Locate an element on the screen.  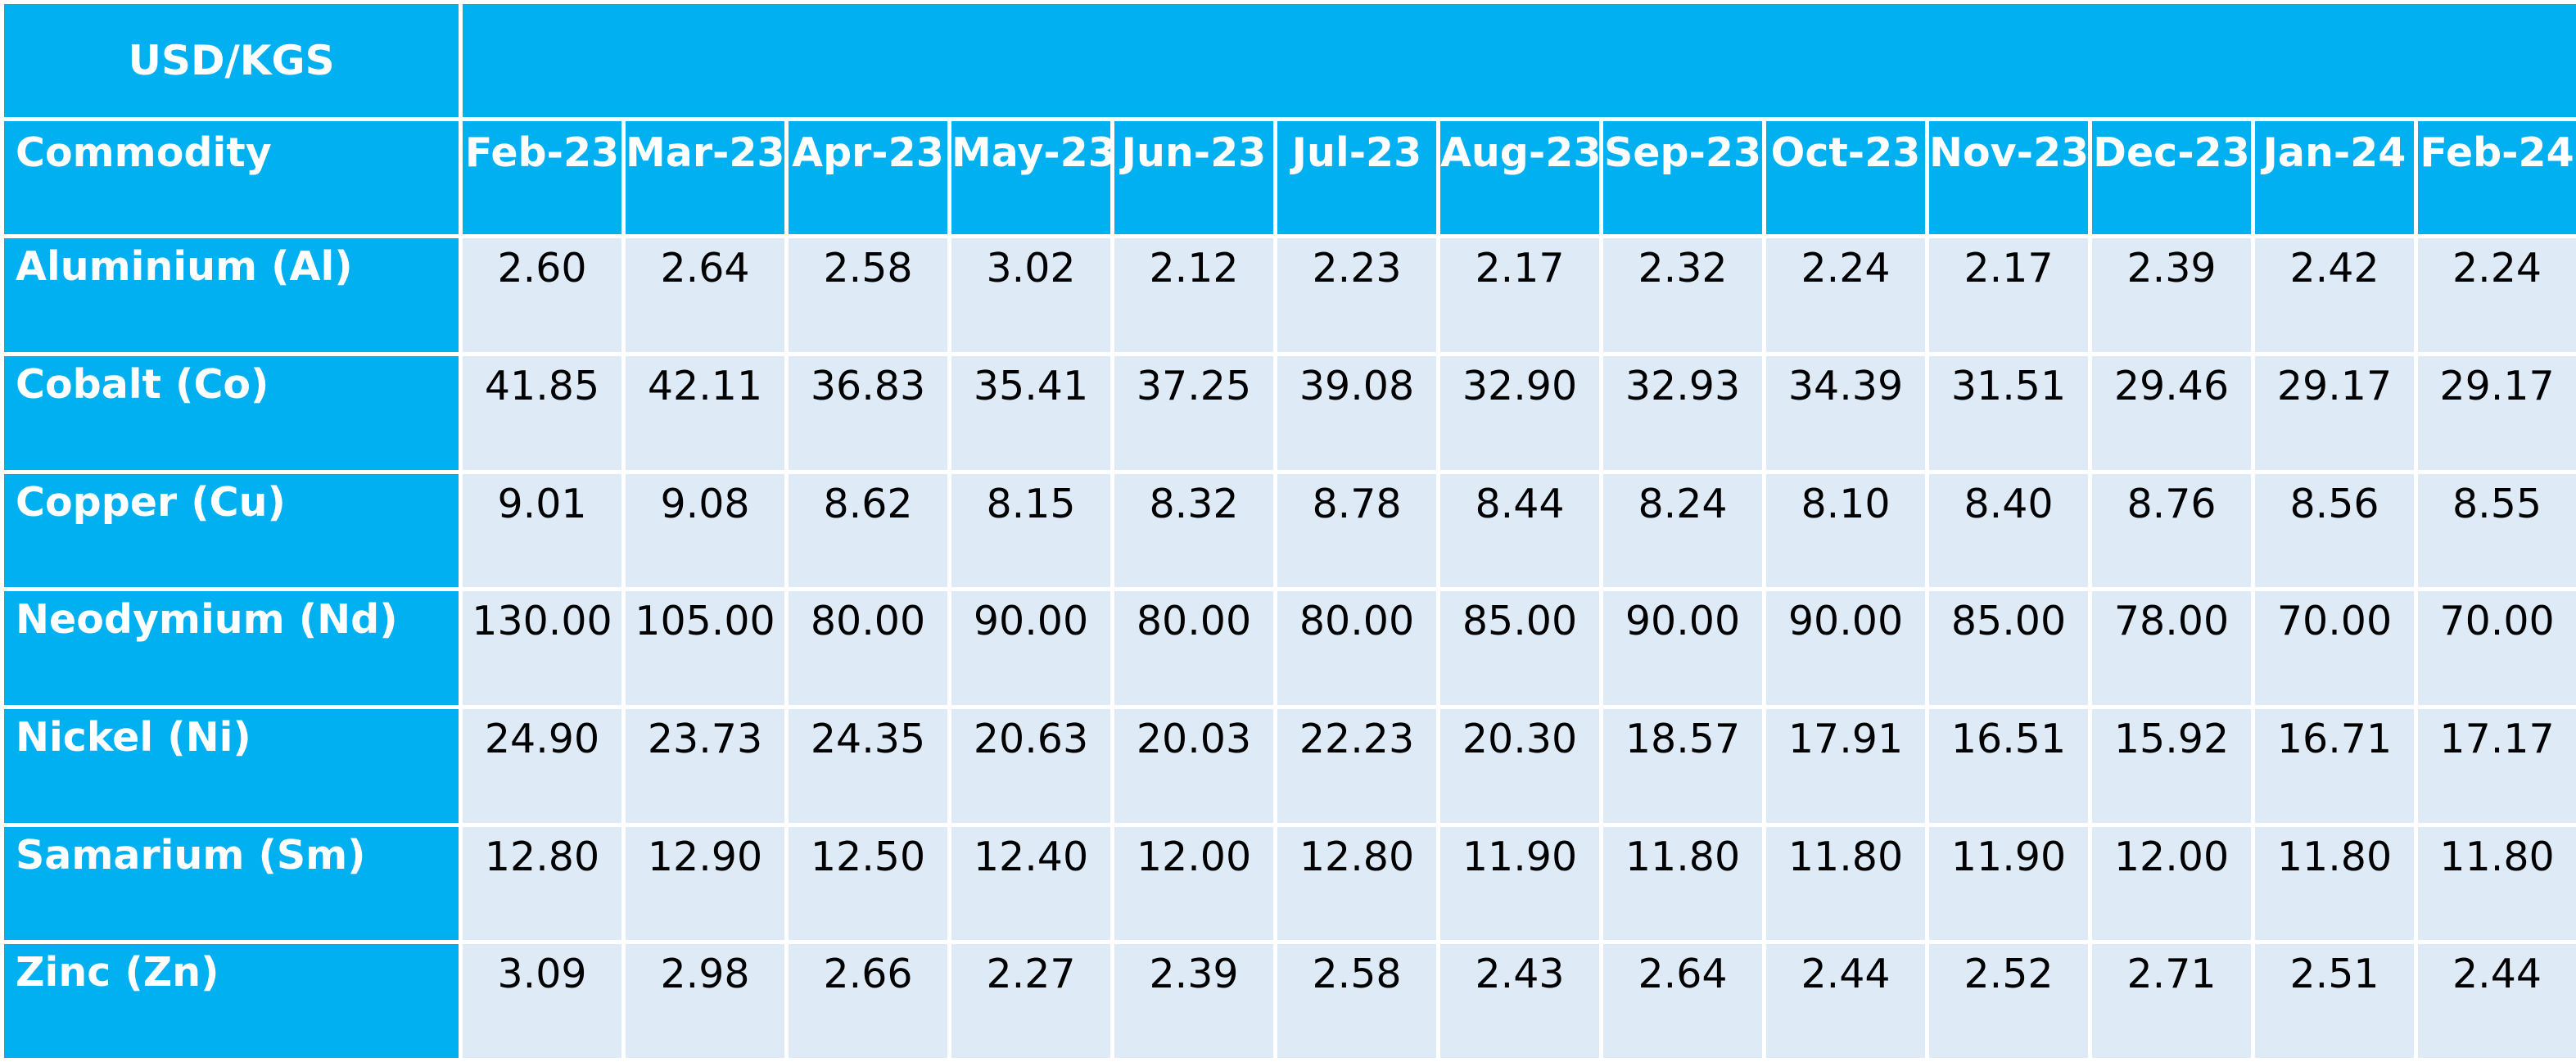
price-cell: 3.09 is located at coordinates (542, 1001).